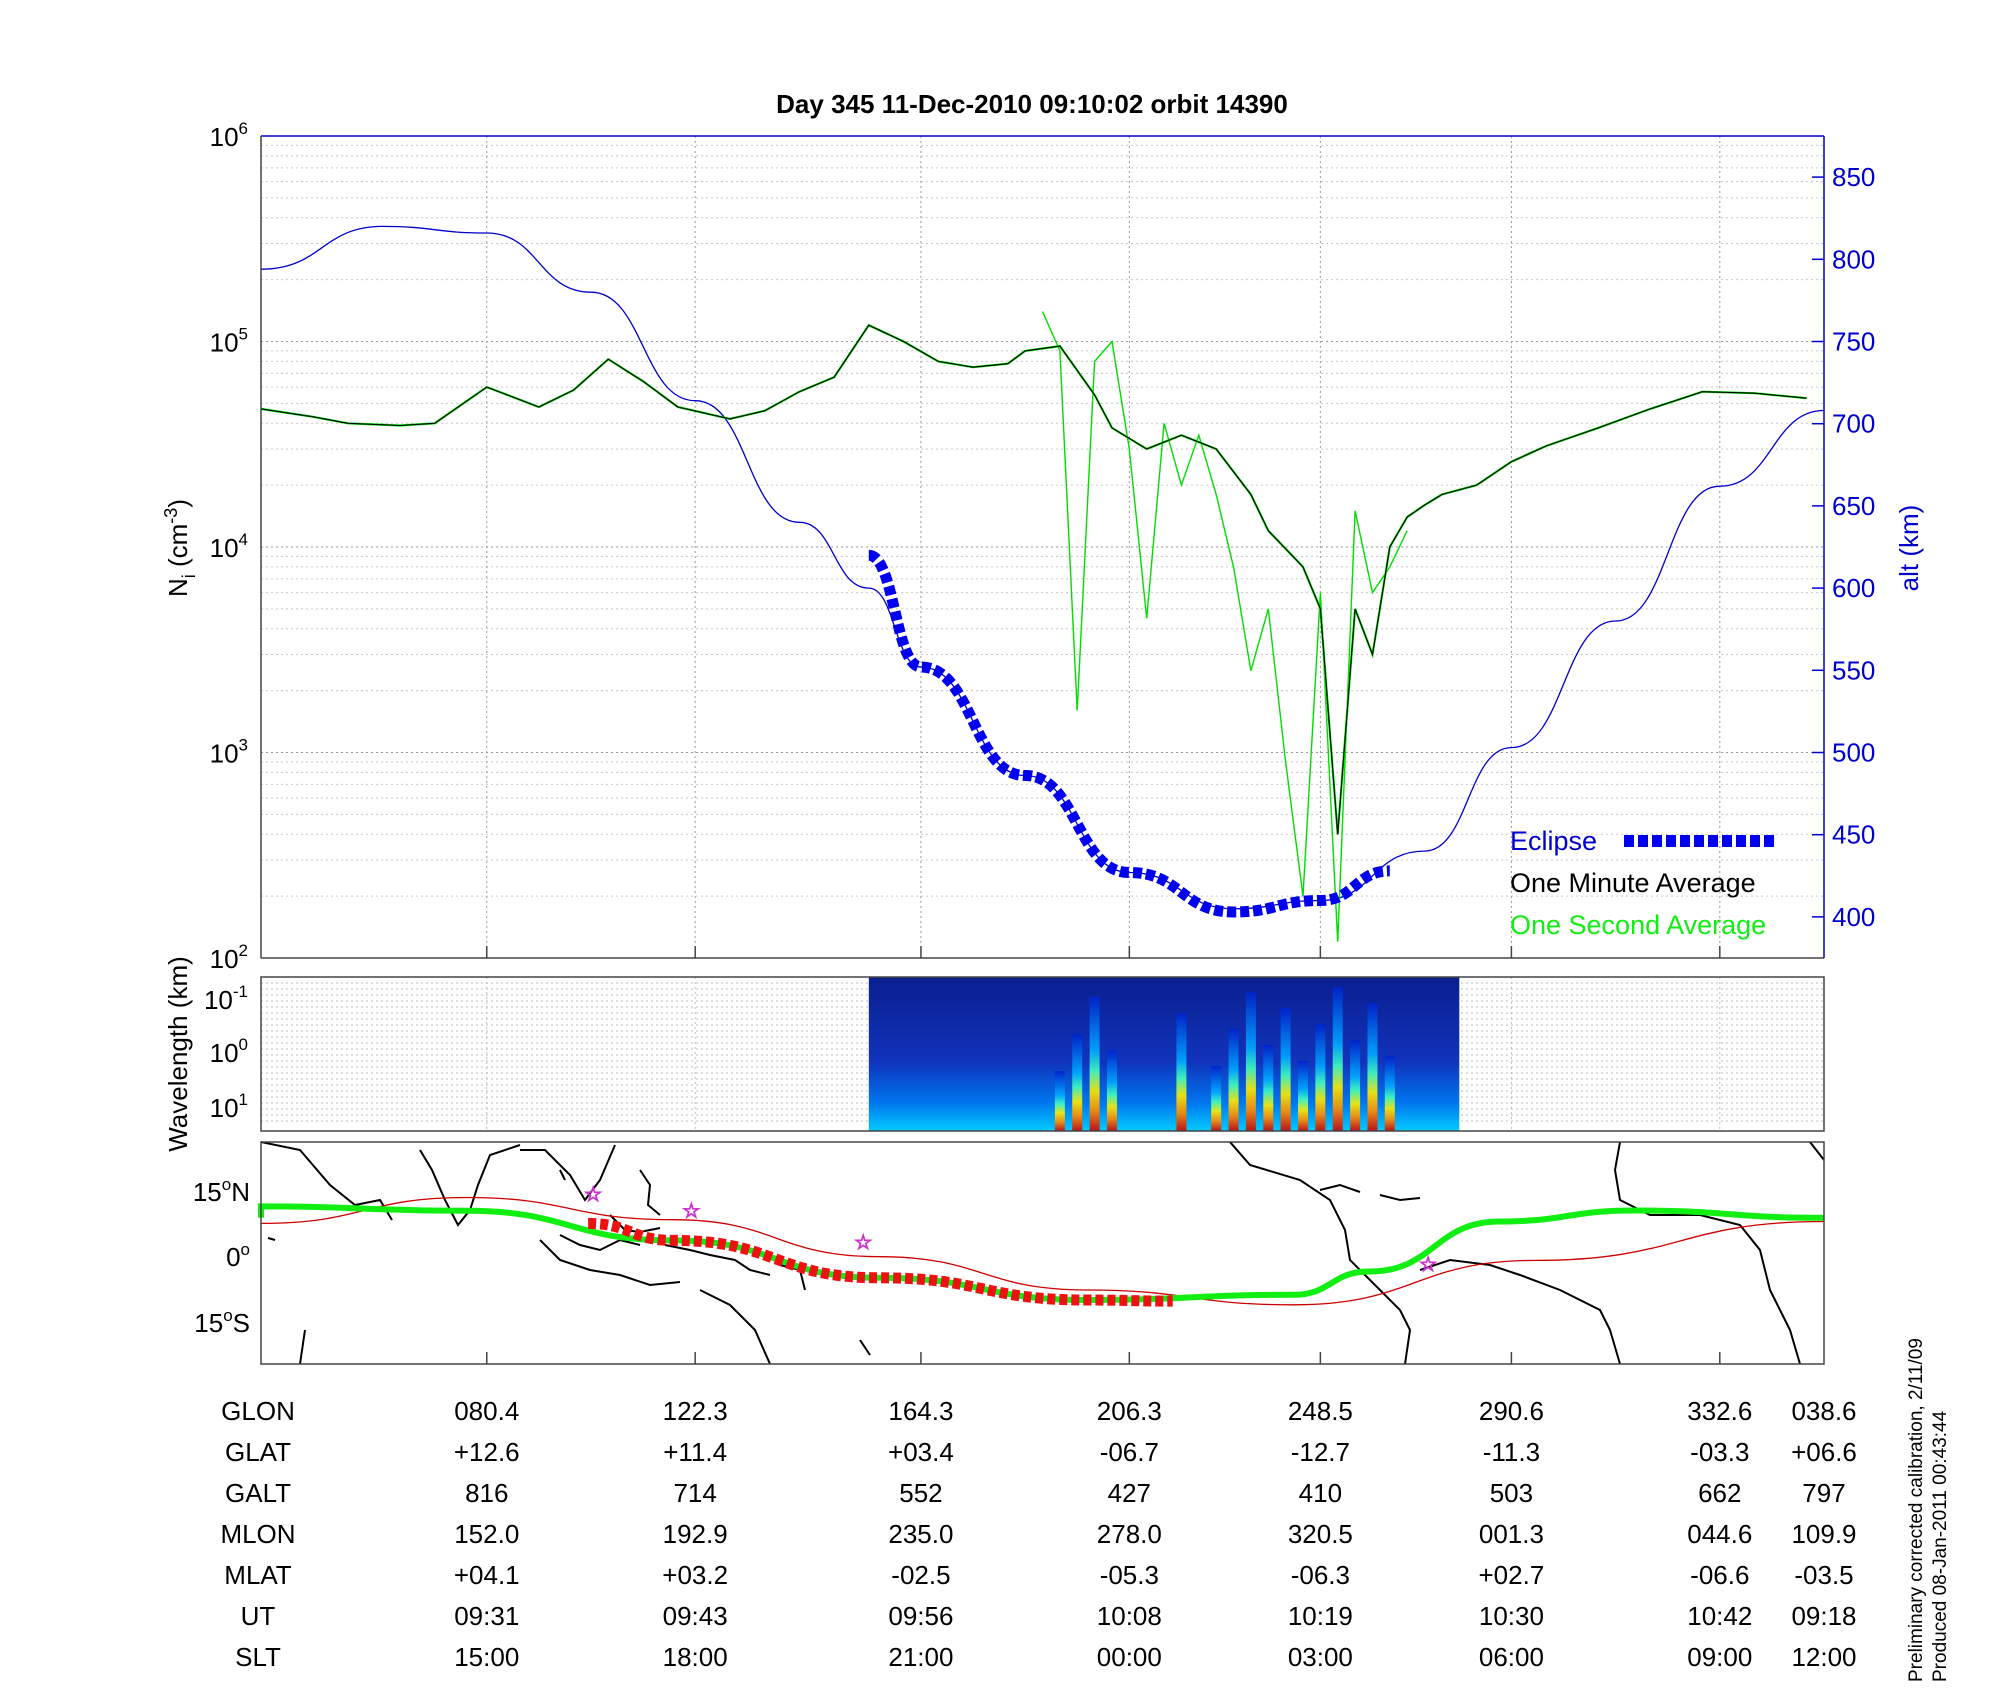  What do you see at coordinates (1853, 342) in the screenshot?
I see `alt-tick-label: 750` at bounding box center [1853, 342].